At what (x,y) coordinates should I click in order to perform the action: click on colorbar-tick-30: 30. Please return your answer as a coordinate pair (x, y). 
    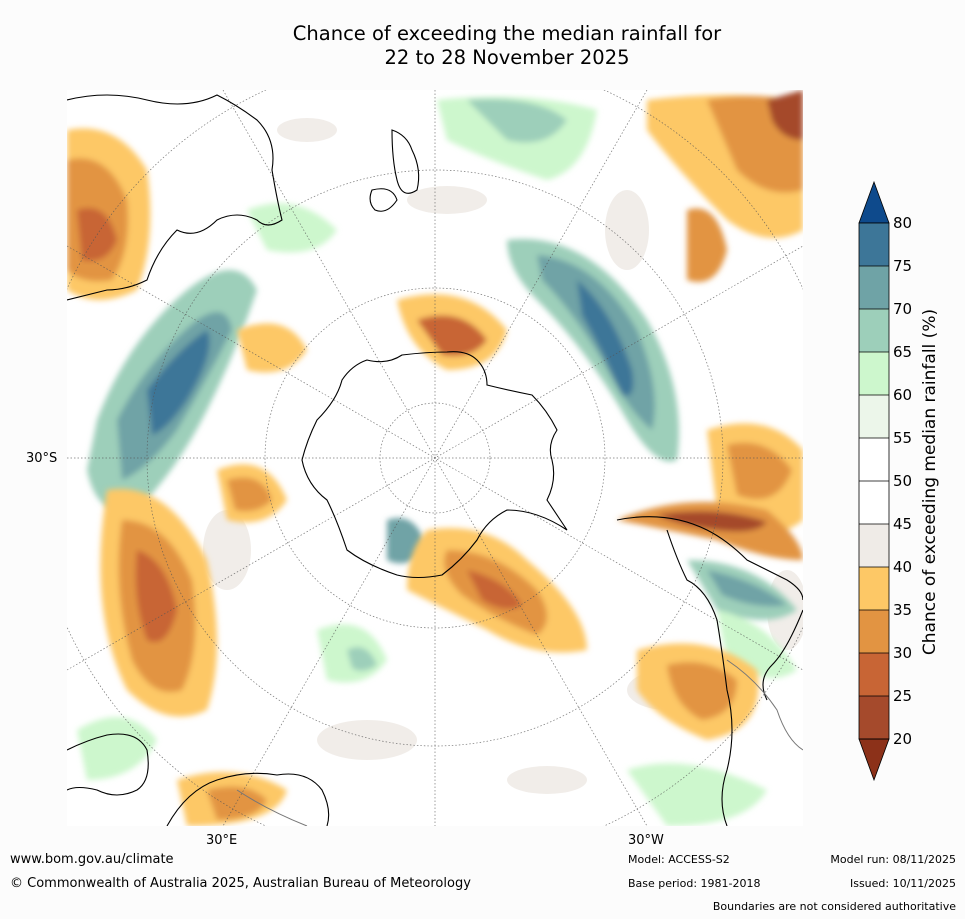
    Looking at the image, I should click on (903, 653).